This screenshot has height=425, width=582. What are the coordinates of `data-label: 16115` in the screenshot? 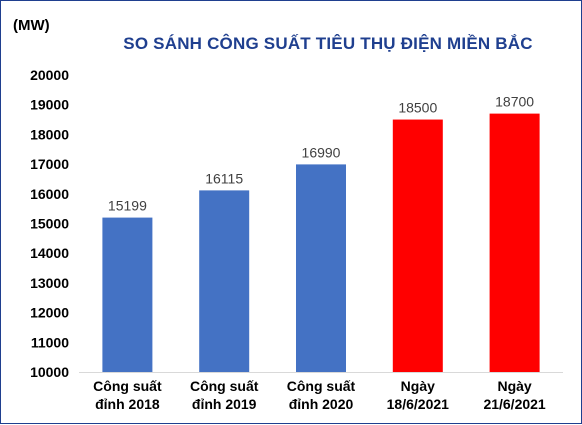 It's located at (224, 178).